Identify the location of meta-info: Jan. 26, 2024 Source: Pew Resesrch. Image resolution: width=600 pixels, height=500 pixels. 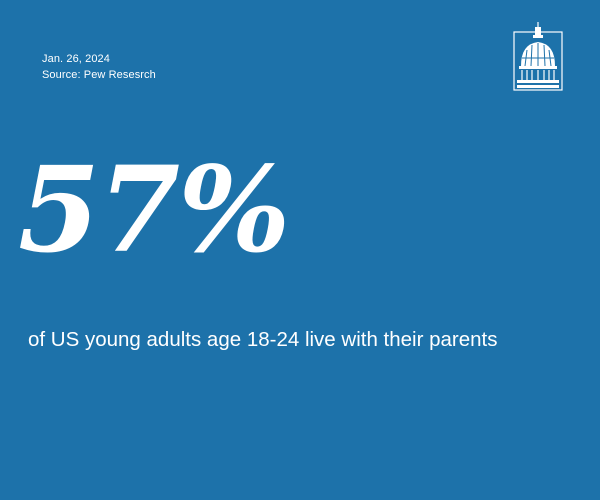
(99, 67).